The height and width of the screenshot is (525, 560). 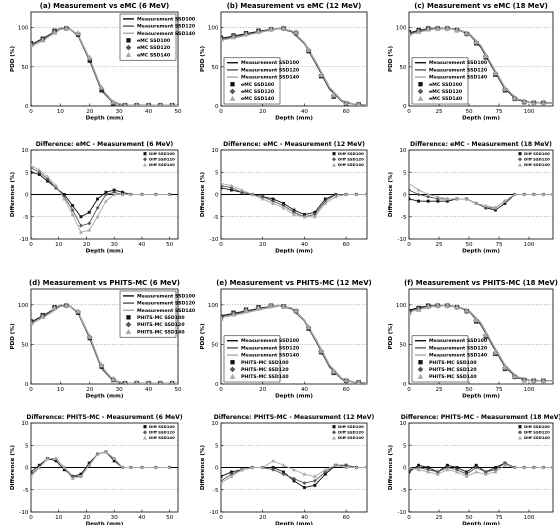 I want to click on y-tick-label: -10, so click(x=214, y=513).